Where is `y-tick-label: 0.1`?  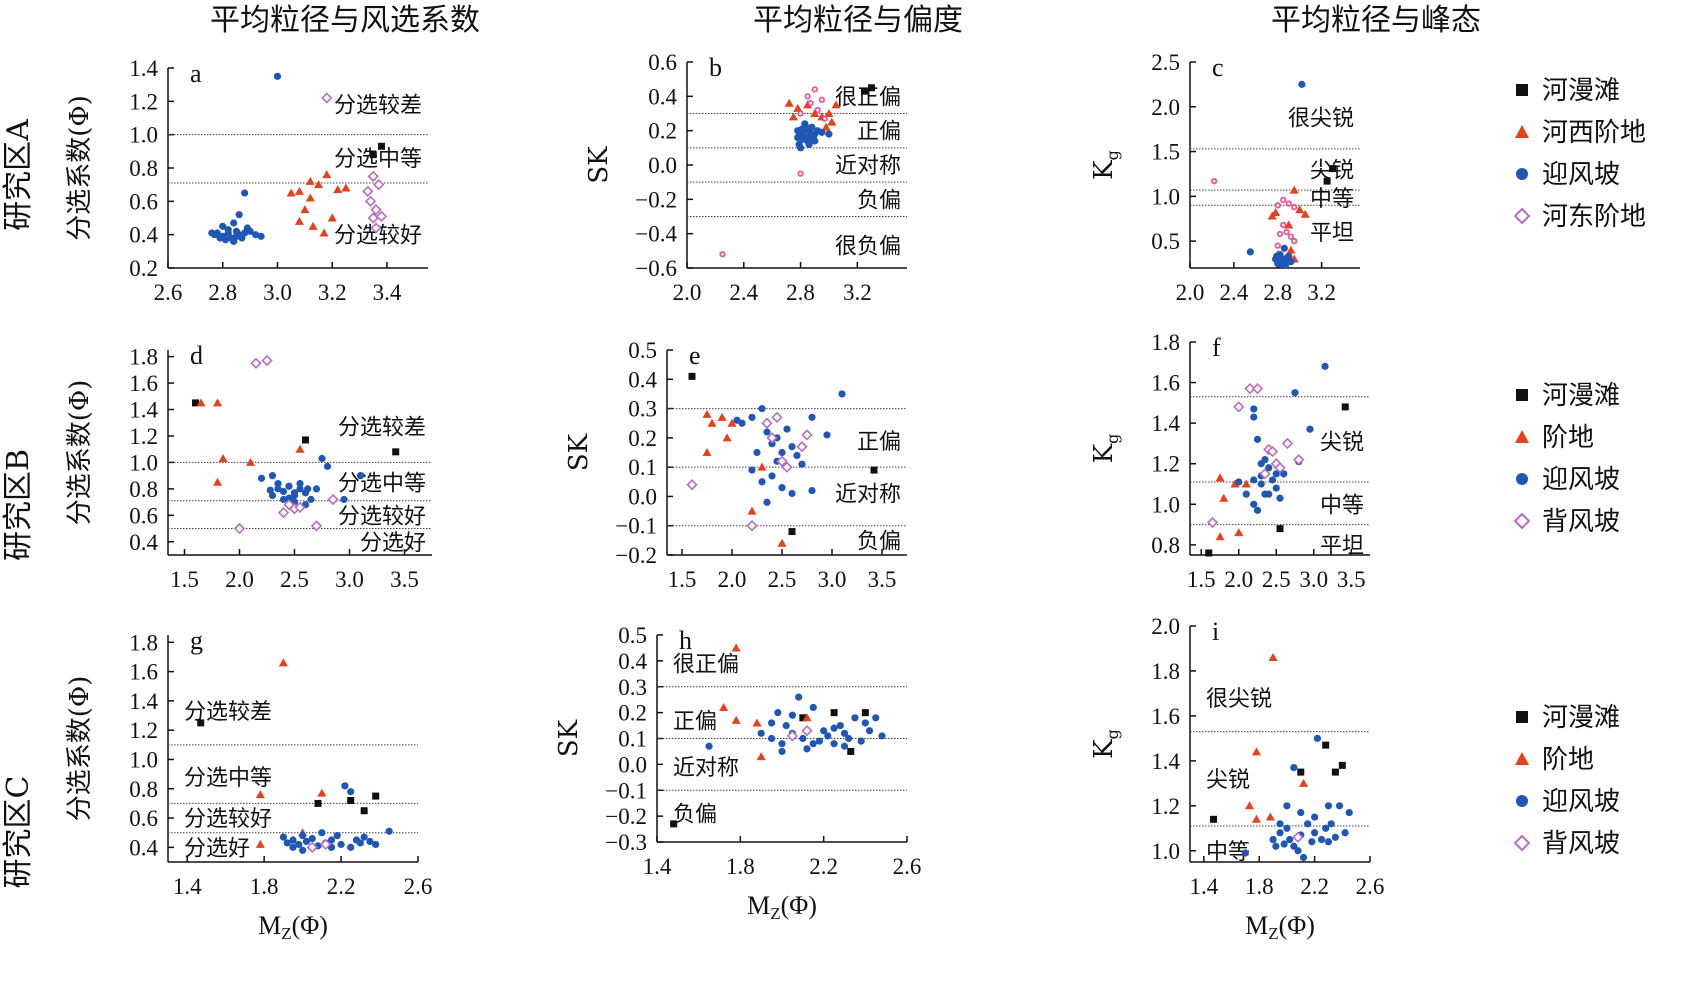 y-tick-label: 0.1 is located at coordinates (642, 467).